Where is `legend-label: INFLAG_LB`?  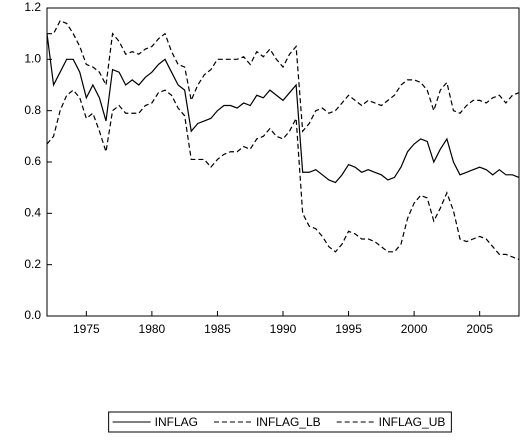
legend-label: INFLAG_LB is located at coordinates (288, 422).